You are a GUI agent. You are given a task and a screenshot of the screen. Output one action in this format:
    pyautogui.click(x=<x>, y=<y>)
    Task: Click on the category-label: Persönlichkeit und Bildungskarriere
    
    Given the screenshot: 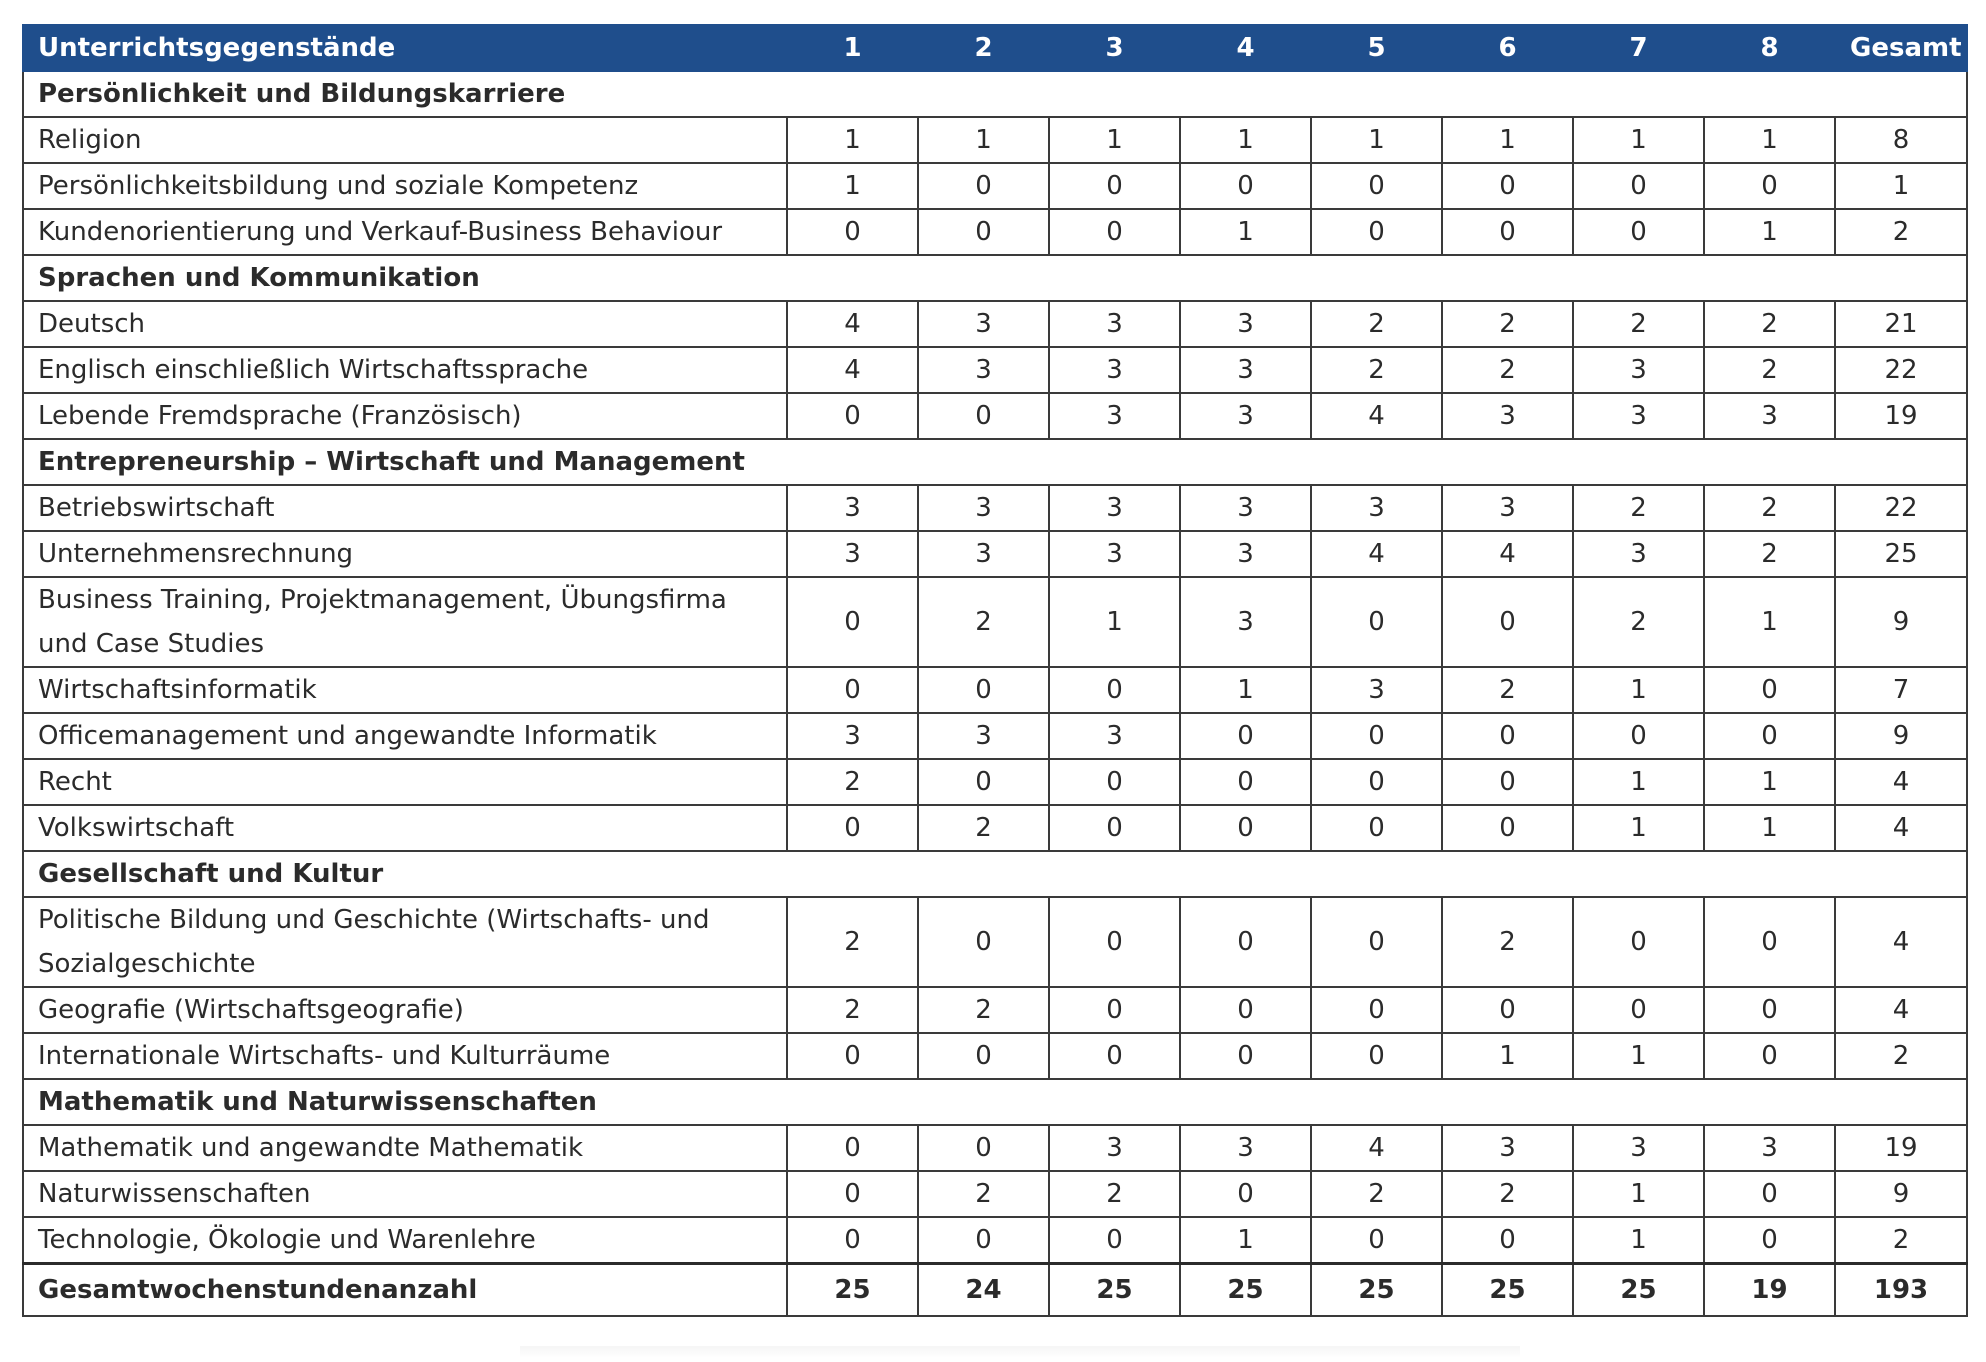 What is the action you would take?
    pyautogui.click(x=995, y=94)
    